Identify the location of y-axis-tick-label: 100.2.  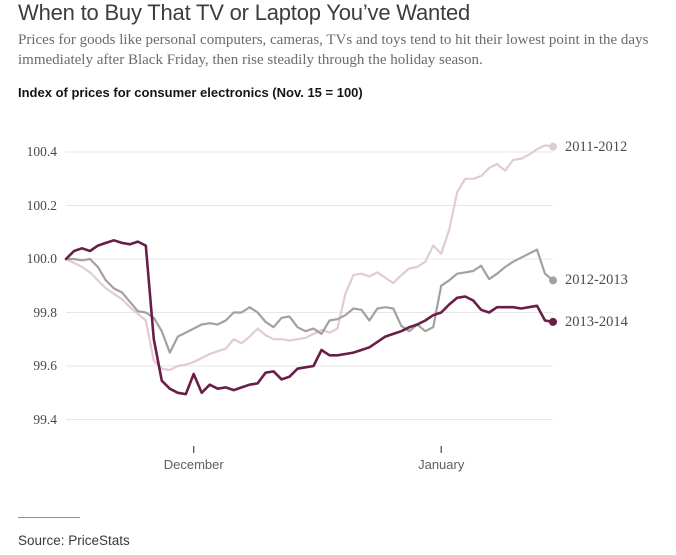
(41, 205).